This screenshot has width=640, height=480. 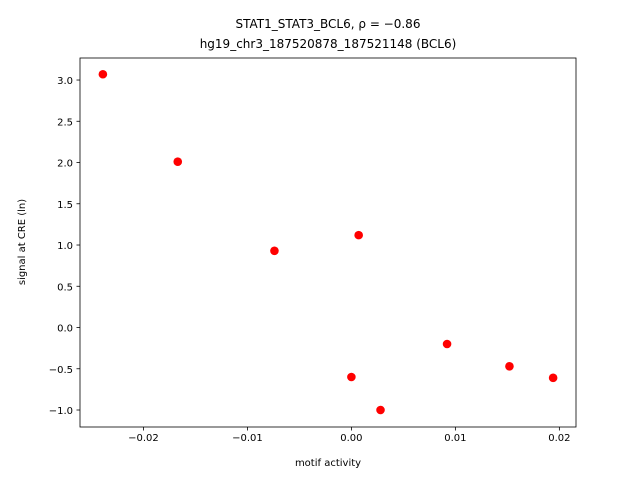 I want to click on y-axis-label: signal at CRE (ln), so click(x=22, y=242).